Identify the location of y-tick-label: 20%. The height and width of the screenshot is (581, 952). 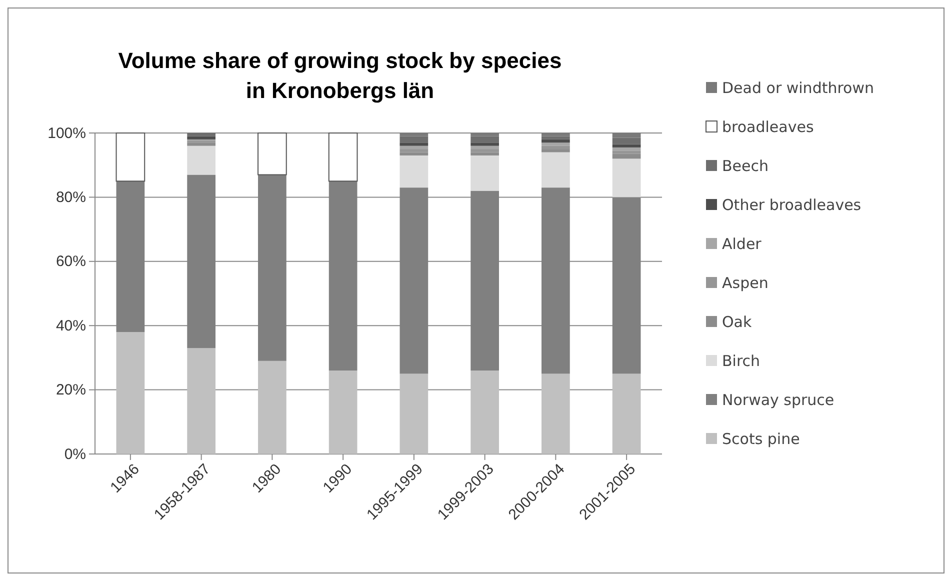
(71, 390).